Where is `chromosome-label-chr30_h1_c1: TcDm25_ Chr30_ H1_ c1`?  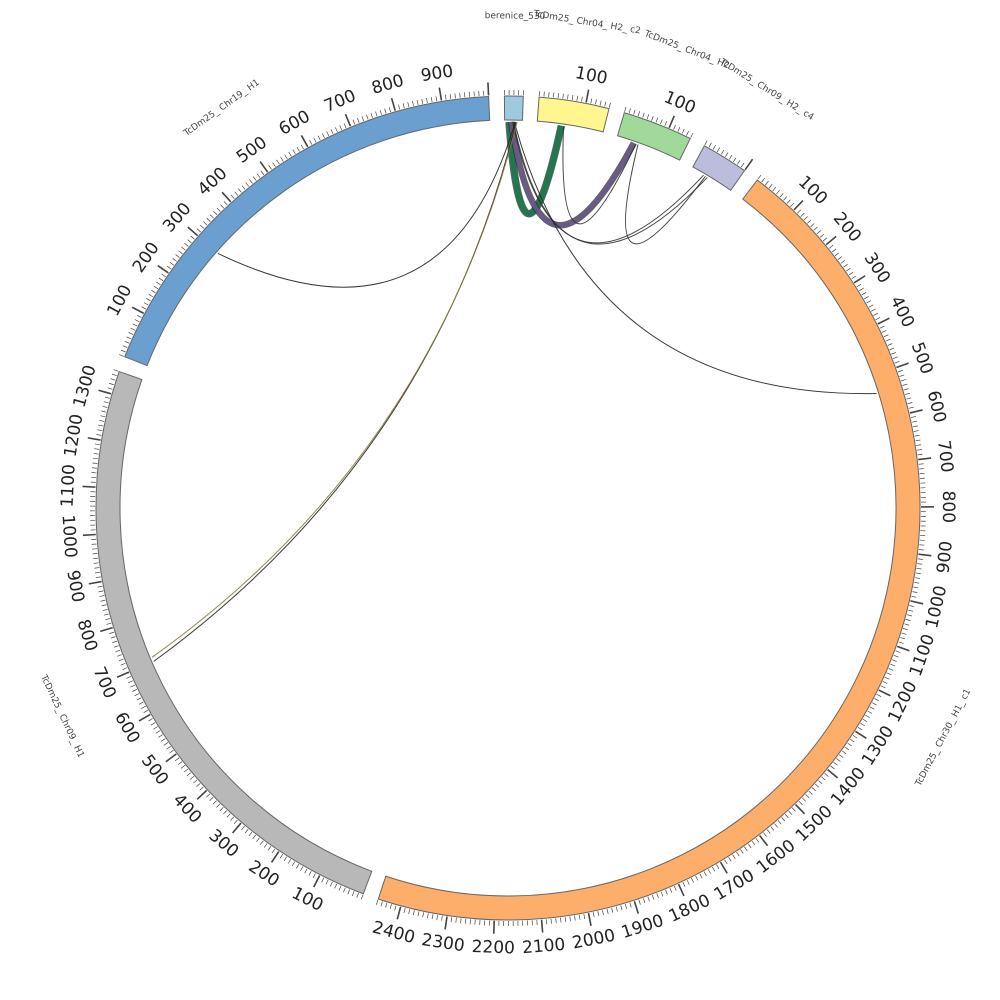
chromosome-label-chr30_h1_c1: TcDm25_ Chr30_ H1_ c1 is located at coordinates (943, 738).